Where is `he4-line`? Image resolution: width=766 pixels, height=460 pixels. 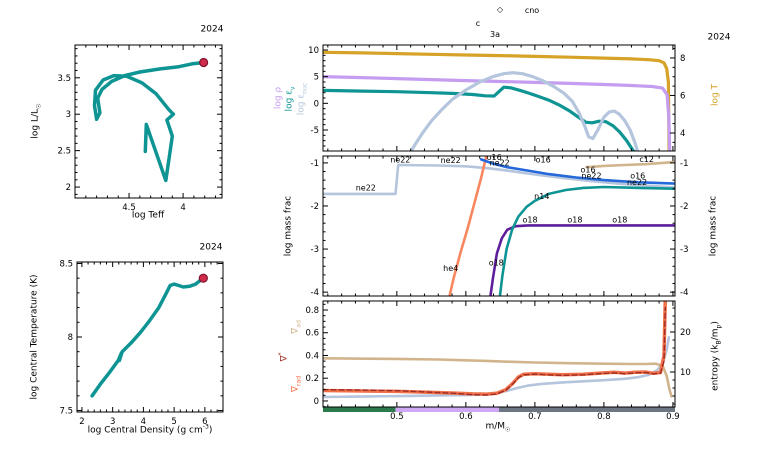
he4-line is located at coordinates (468, 226).